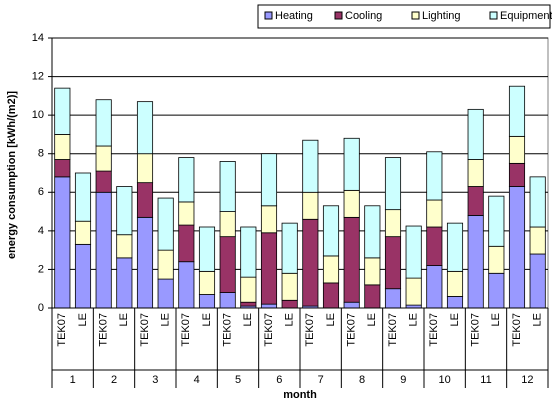  I want to click on x-axis-label: month, so click(300, 395).